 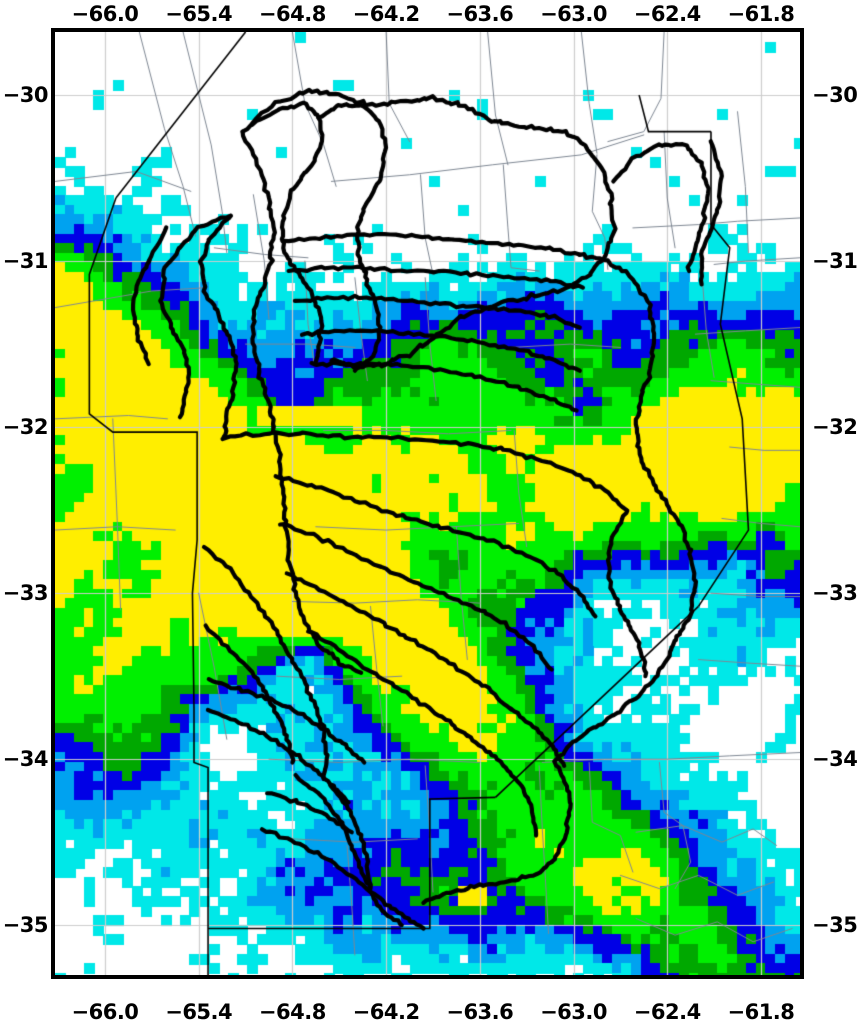 What do you see at coordinates (292, 14) in the screenshot?
I see `x-tick-top-2: −64.8` at bounding box center [292, 14].